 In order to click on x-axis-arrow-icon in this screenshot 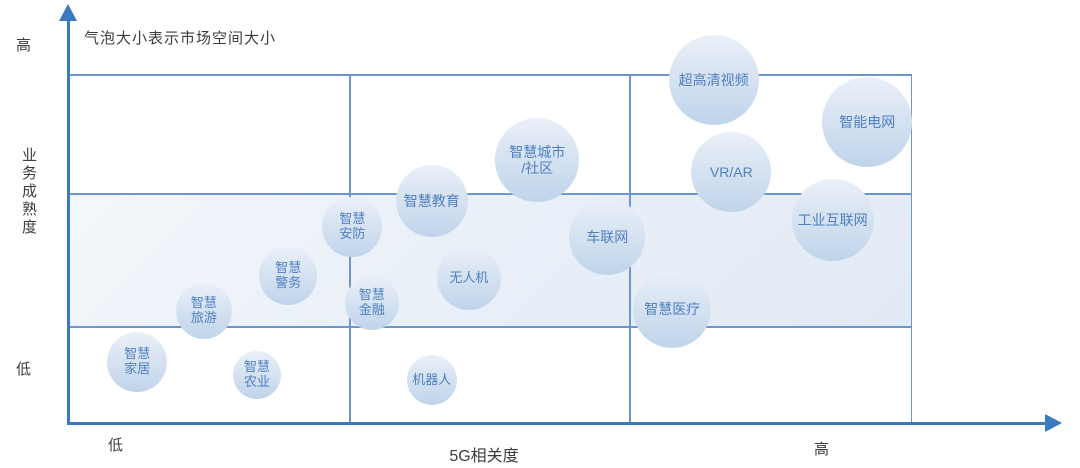, I will do `click(1053, 423)`.